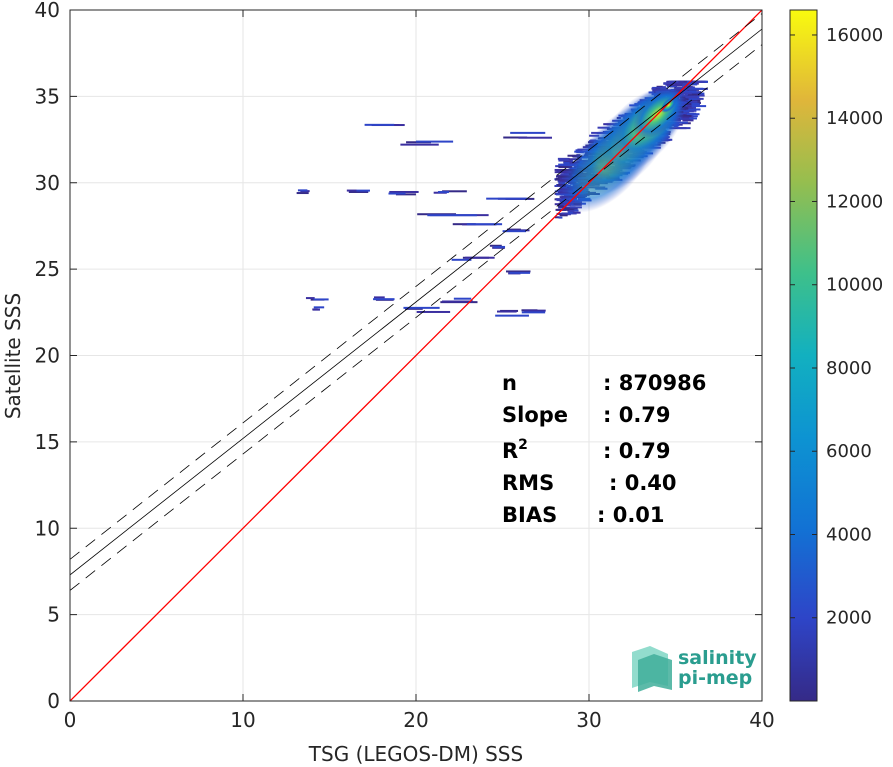 Image resolution: width=893 pixels, height=767 pixels. What do you see at coordinates (854, 35) in the screenshot?
I see `colorbar-tick-label: 16000` at bounding box center [854, 35].